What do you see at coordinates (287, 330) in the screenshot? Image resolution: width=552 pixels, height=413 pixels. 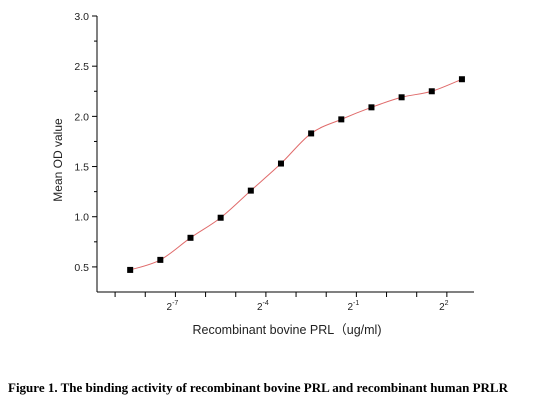 I see `x-axis-label: Recombinant bovine PRL（ug/ml)` at bounding box center [287, 330].